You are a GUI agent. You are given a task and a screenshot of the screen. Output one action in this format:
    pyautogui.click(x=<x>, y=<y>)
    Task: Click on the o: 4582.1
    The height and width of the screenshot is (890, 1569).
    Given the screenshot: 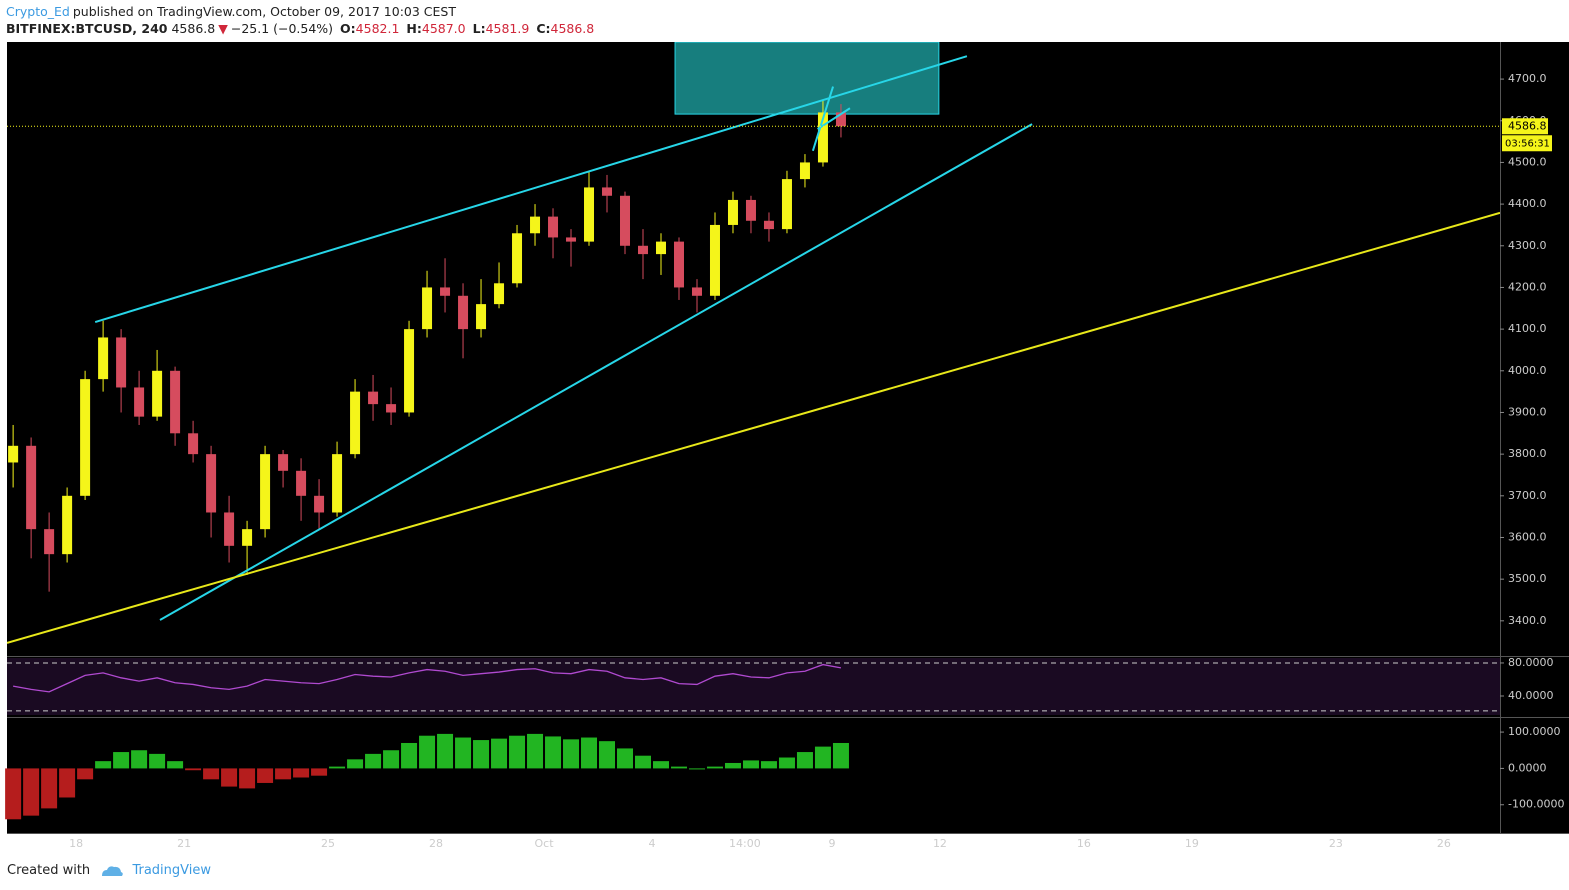 What is the action you would take?
    pyautogui.click(x=377, y=28)
    